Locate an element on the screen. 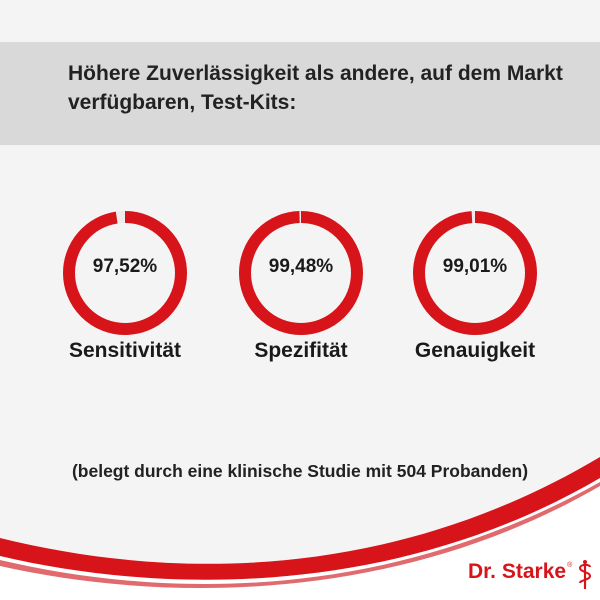 This screenshot has width=600, height=600. gauge-sensitivity: 97,52% is located at coordinates (125, 273).